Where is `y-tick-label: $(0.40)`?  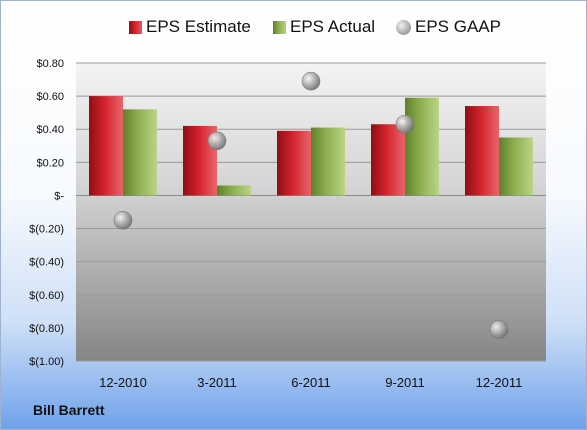 y-tick-label: $(0.40) is located at coordinates (46, 263).